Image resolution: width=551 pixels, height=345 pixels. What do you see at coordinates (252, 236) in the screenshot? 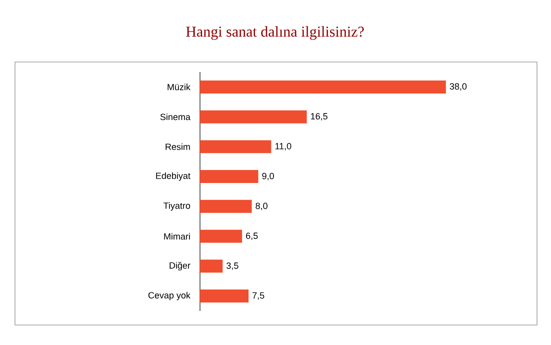
I see `data-label: 6,5` at bounding box center [252, 236].